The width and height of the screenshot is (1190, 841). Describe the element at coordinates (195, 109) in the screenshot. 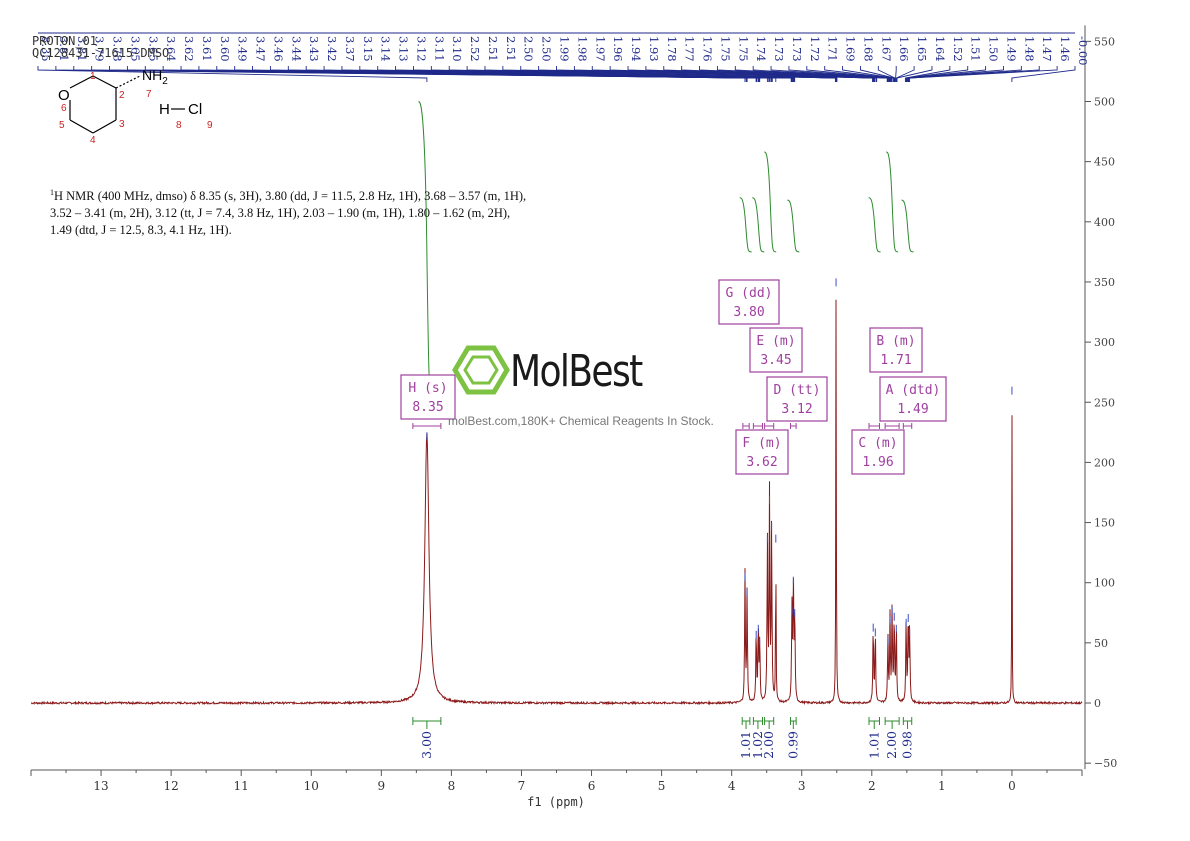

I see `hcl-cl-label: Cl` at that location.